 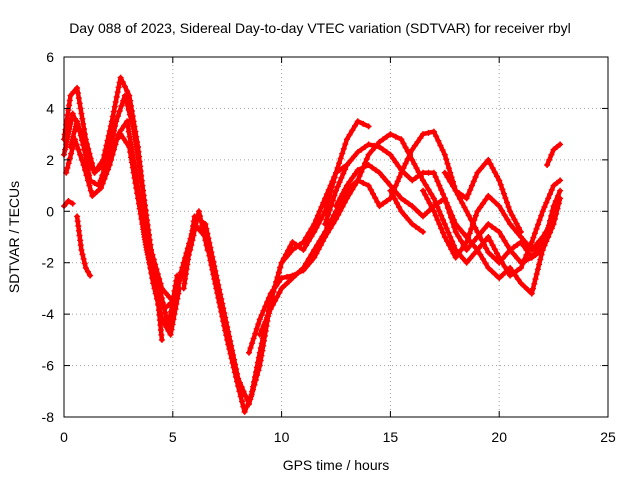 What do you see at coordinates (50, 211) in the screenshot?
I see `y-tick-label: 0` at bounding box center [50, 211].